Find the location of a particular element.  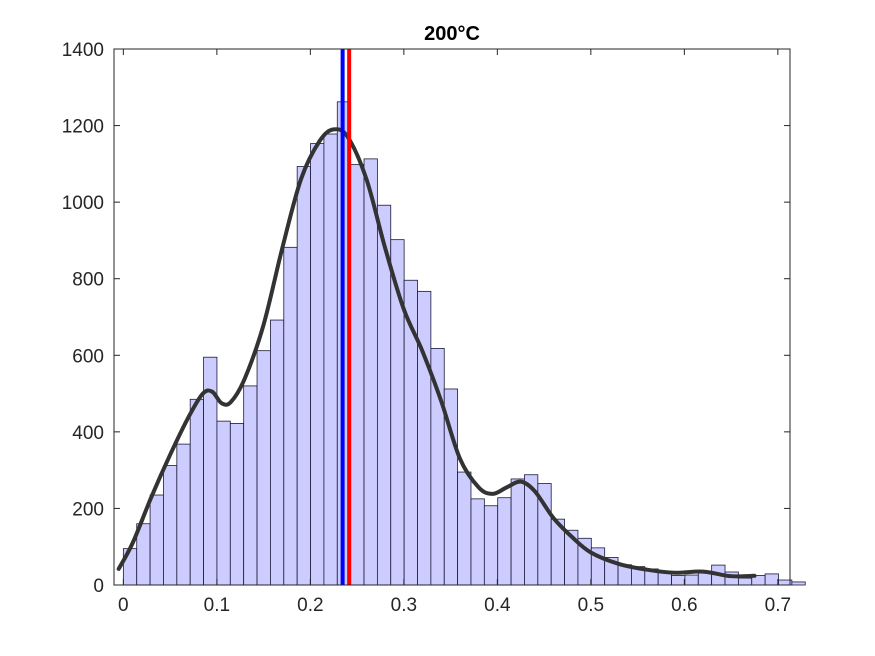

y-tick-labels: 0 200 400 600 800 1000 1200 1400 is located at coordinates (83, 318).